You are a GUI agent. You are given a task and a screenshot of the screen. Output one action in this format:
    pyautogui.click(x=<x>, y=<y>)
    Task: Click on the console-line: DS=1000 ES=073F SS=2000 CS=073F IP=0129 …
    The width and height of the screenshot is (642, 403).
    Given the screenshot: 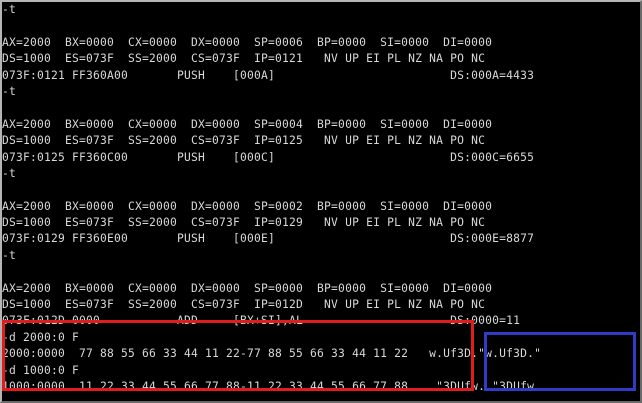 What is the action you would take?
    pyautogui.click(x=244, y=223)
    